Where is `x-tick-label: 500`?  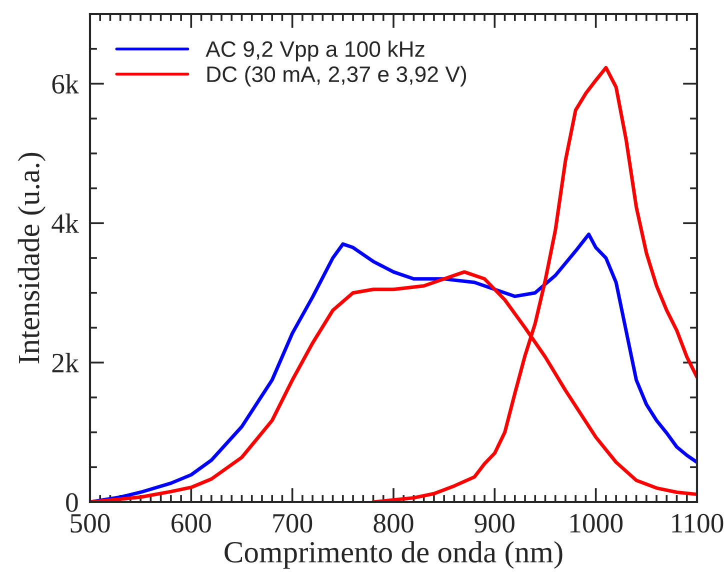
x-tick-label: 500 is located at coordinates (90, 523).